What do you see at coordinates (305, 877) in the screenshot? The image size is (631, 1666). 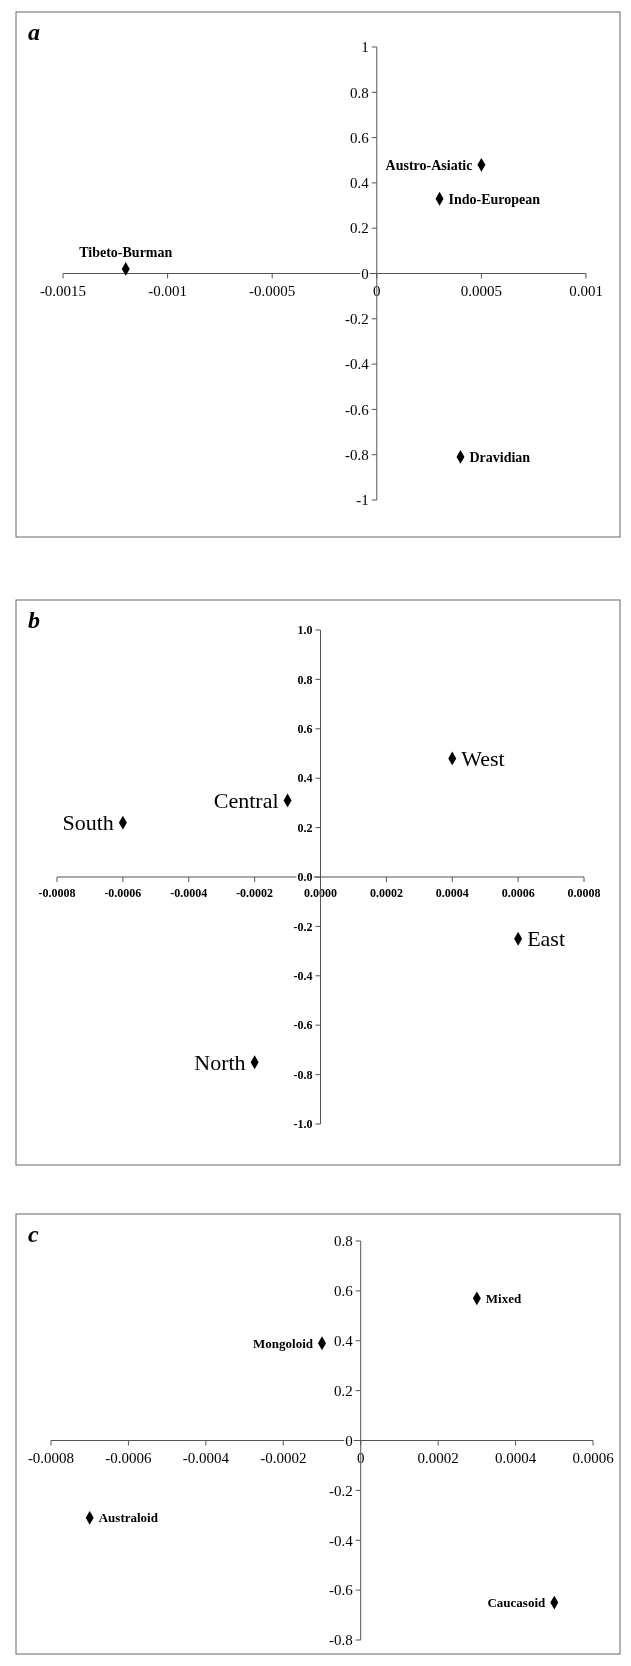 I see `y-tick-label: 0.0` at bounding box center [305, 877].